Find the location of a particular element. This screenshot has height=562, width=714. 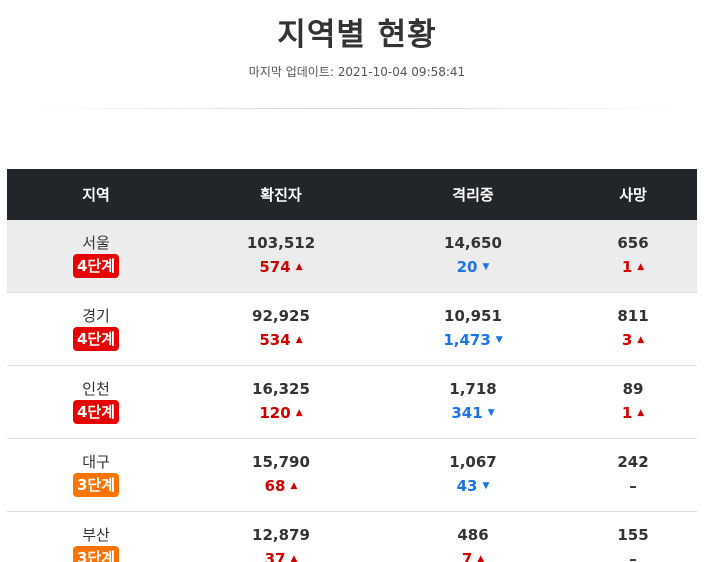

confirmed-cell: 15,790 68 ▲ is located at coordinates (281, 475).